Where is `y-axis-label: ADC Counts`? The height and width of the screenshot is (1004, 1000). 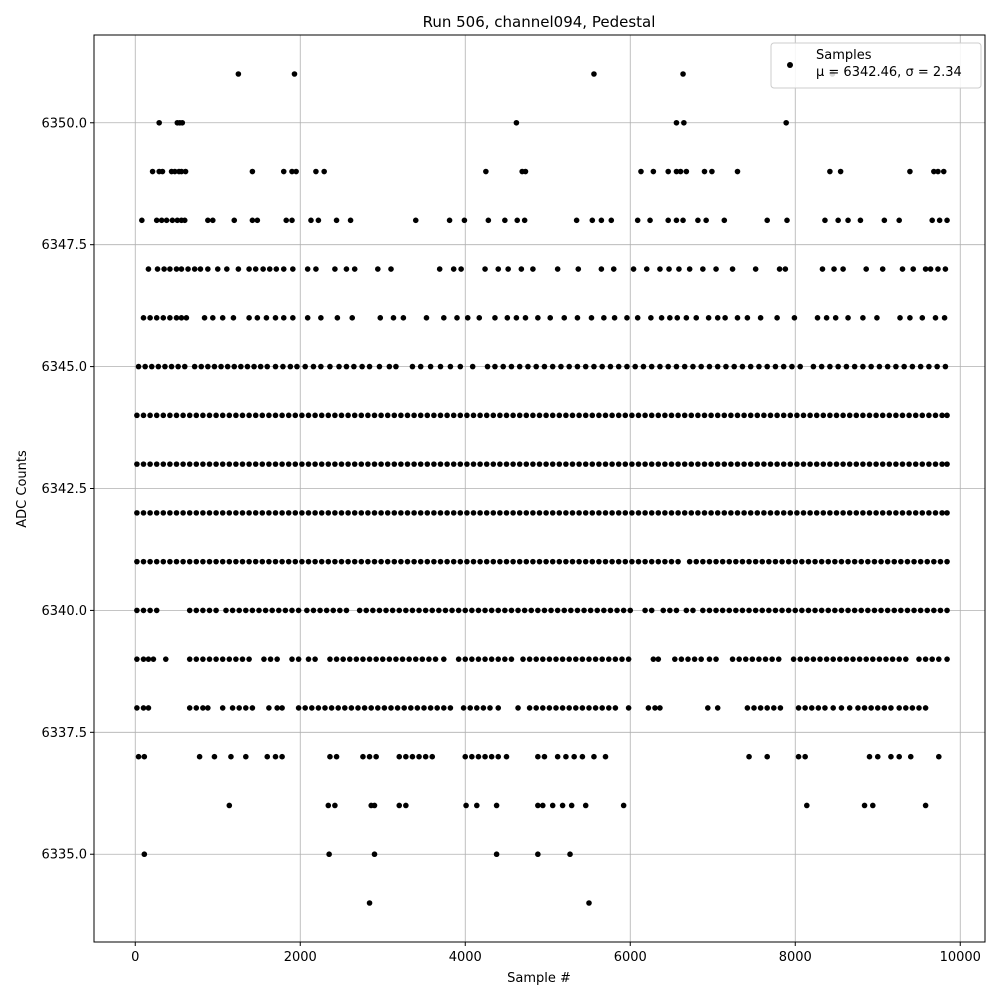 y-axis-label: ADC Counts is located at coordinates (22, 489).